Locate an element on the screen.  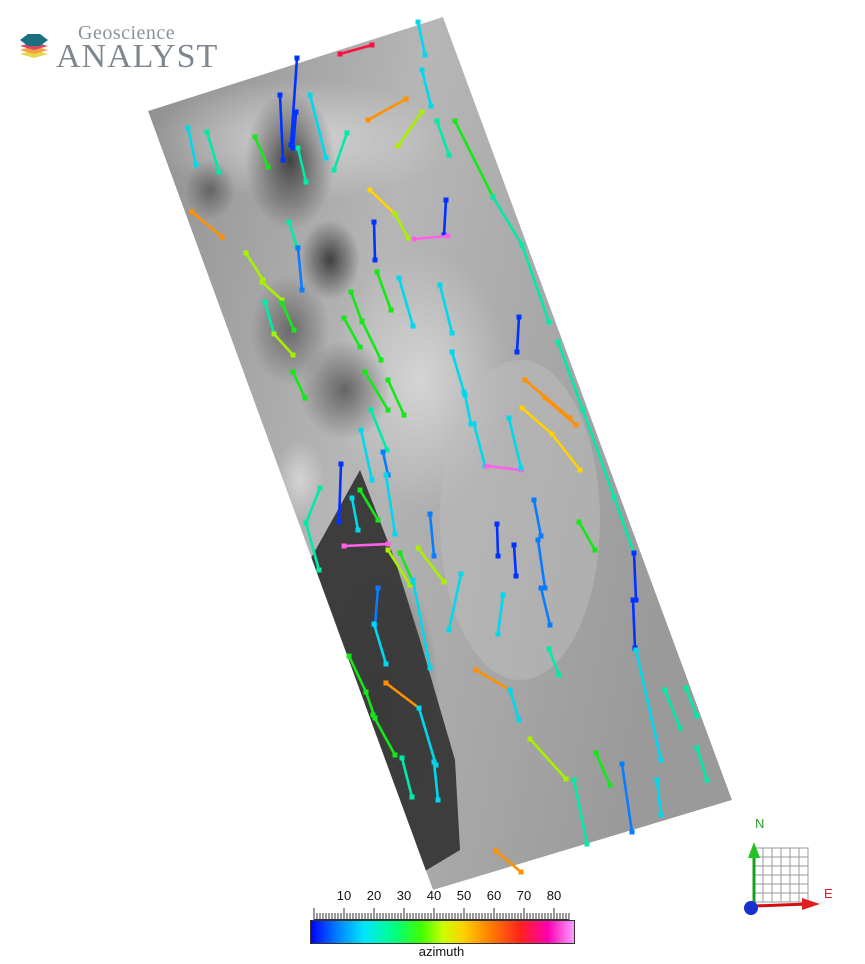
logo-text-analyst: ANALYST is located at coordinates (137, 56).